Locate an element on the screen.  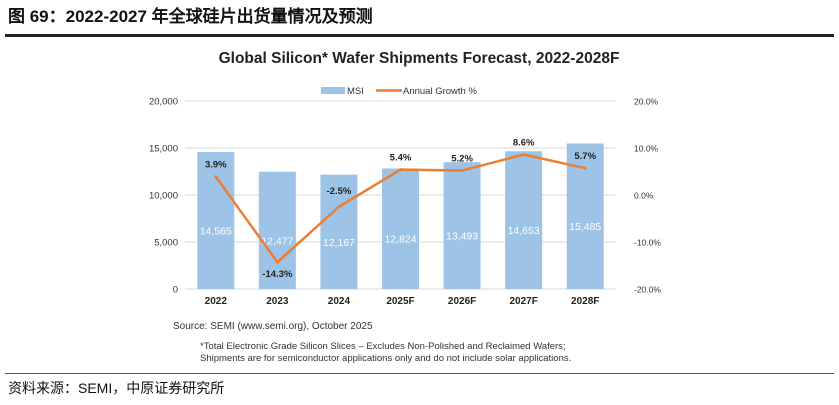
growth-label: -2.5% is located at coordinates (339, 191).